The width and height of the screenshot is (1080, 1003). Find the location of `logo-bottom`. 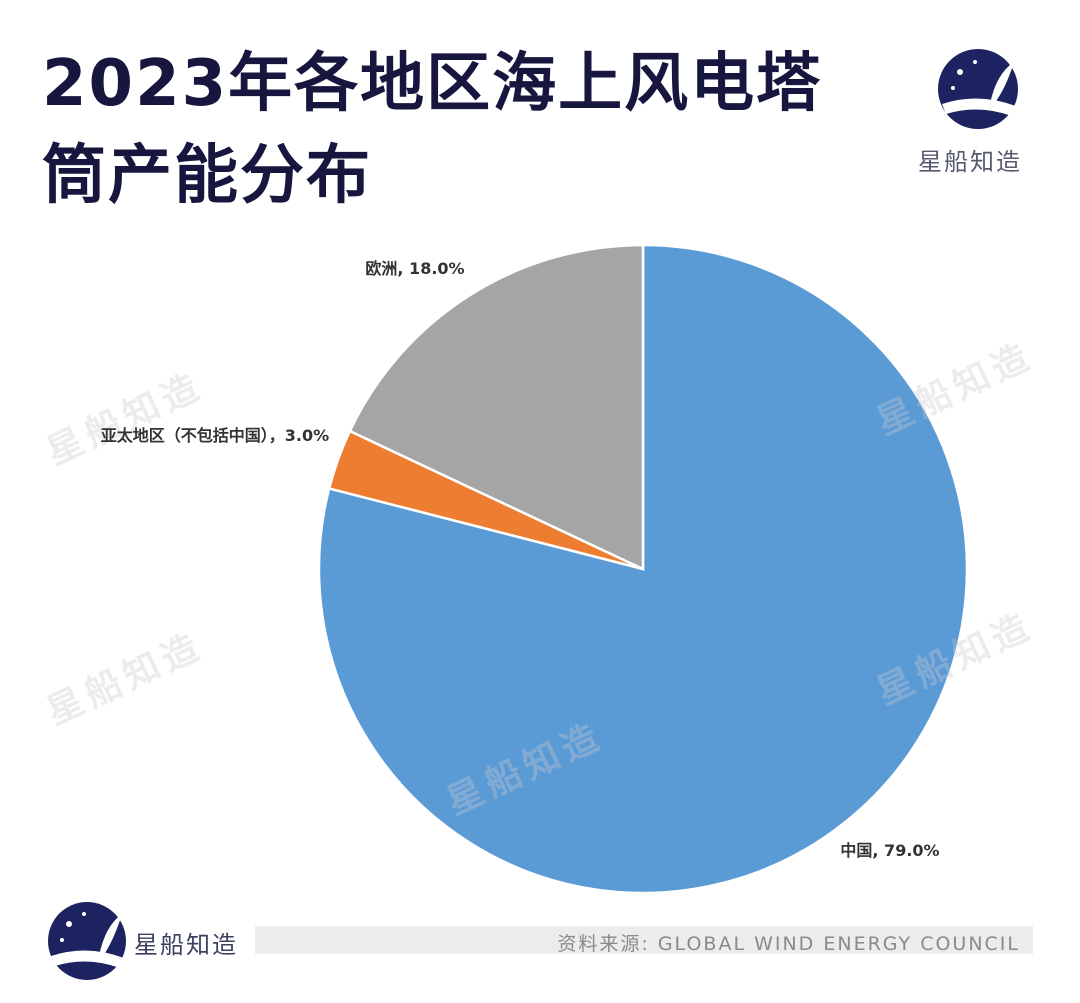

logo-bottom is located at coordinates (87, 941).